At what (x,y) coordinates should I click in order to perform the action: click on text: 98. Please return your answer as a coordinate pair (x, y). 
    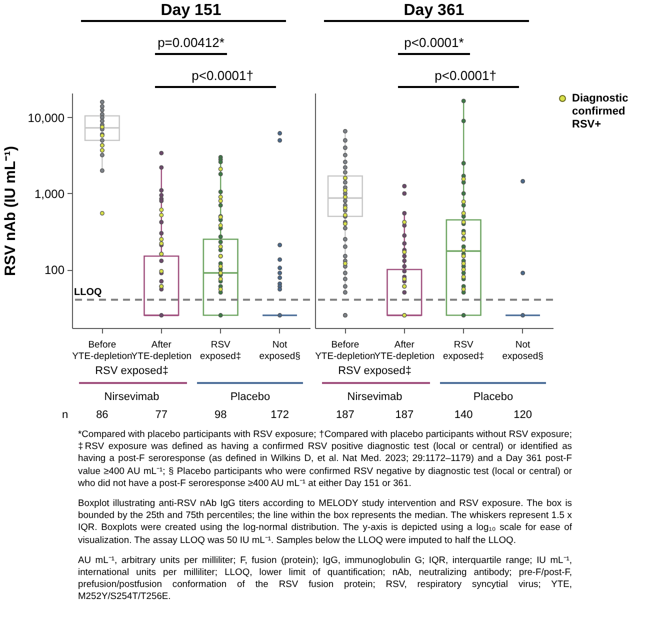
    Looking at the image, I should click on (220, 415).